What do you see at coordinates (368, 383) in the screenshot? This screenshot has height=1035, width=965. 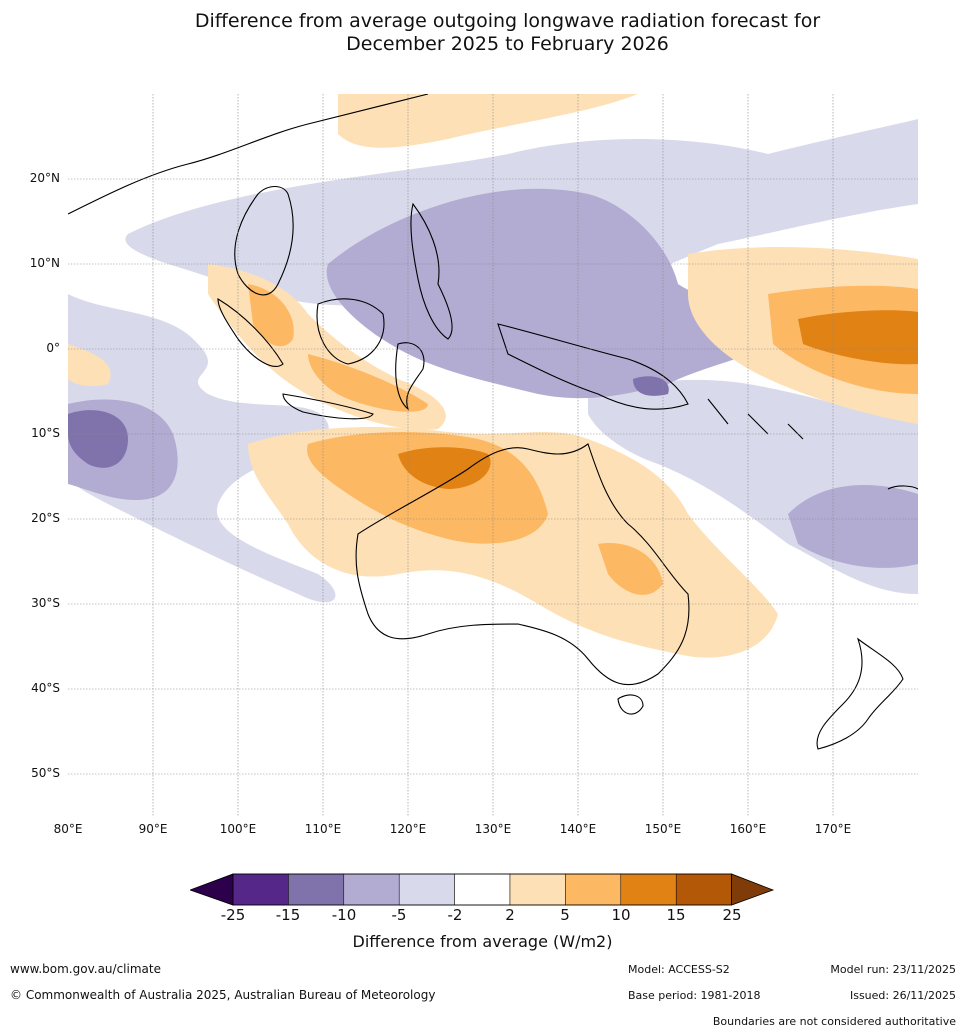 I see `field-positive-mid-java` at bounding box center [368, 383].